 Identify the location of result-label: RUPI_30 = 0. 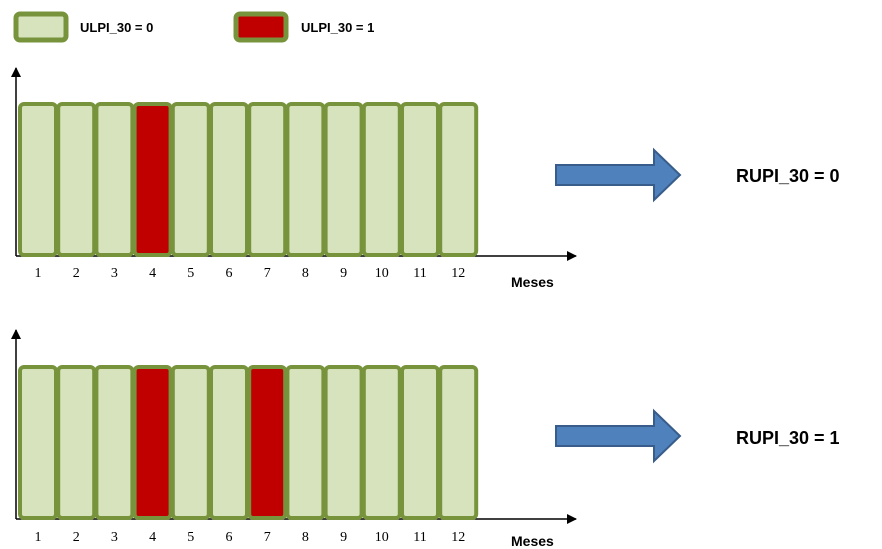
(788, 176).